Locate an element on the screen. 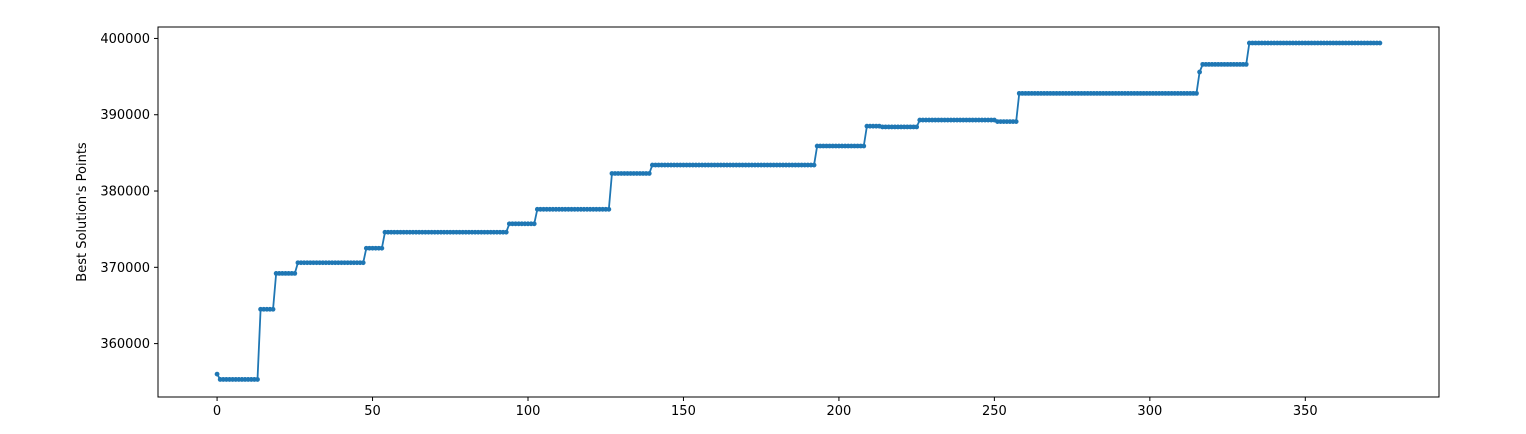 The width and height of the screenshot is (1526, 434). y-axis-label: Best Solution's Points is located at coordinates (82, 212).